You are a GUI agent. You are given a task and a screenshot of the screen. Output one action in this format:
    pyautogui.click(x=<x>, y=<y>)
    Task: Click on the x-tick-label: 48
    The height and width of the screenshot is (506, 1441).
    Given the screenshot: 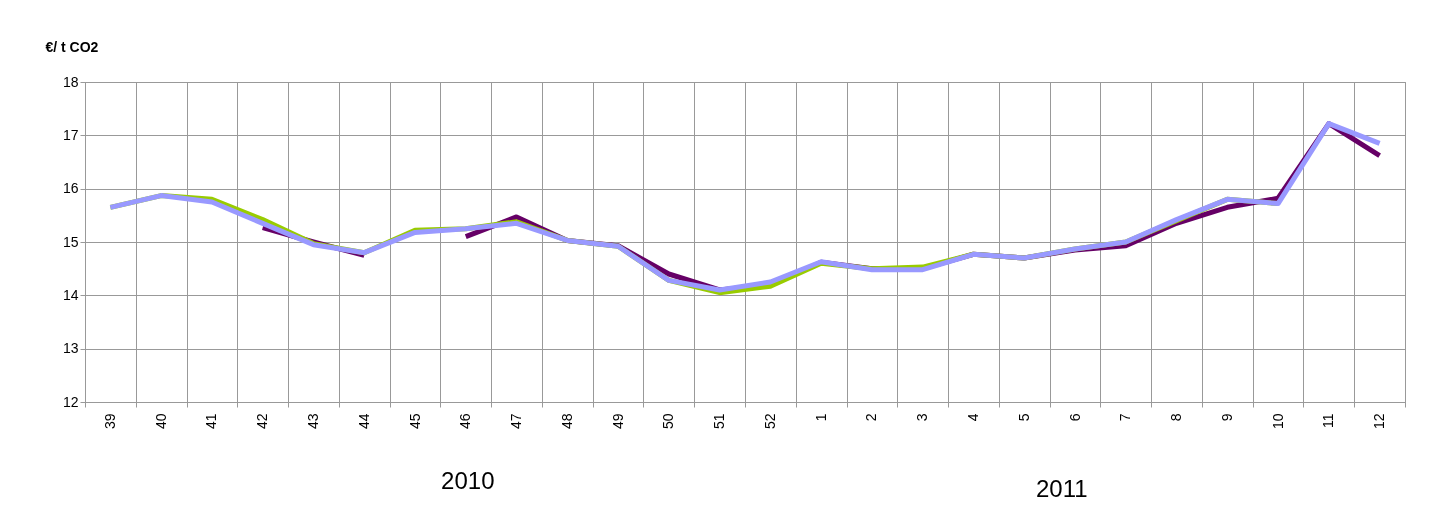 What is the action you would take?
    pyautogui.click(x=566, y=421)
    